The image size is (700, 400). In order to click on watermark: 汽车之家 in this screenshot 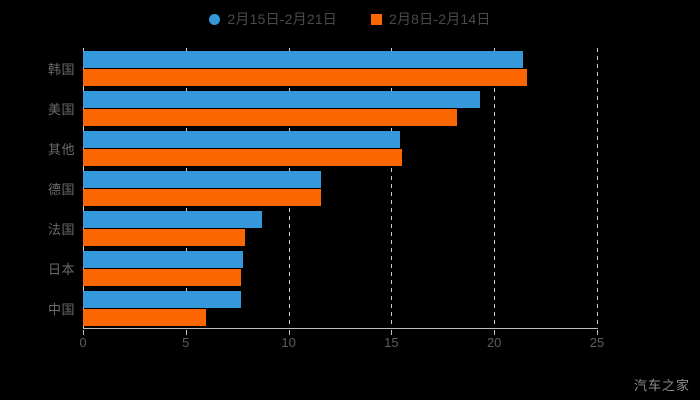, I will do `click(661, 385)`.